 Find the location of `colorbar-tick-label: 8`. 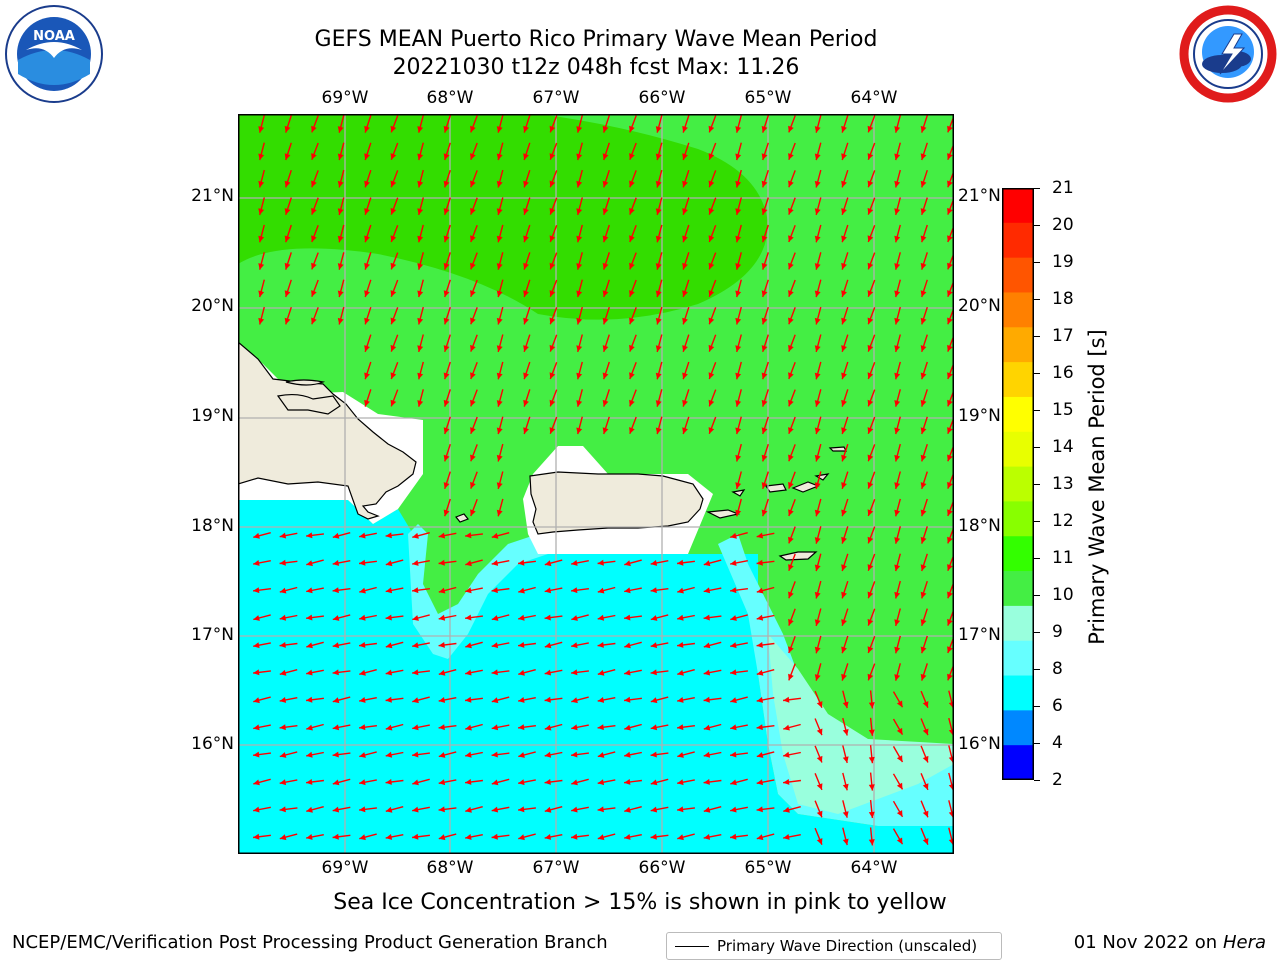

colorbar-tick-label: 8 is located at coordinates (1057, 669).